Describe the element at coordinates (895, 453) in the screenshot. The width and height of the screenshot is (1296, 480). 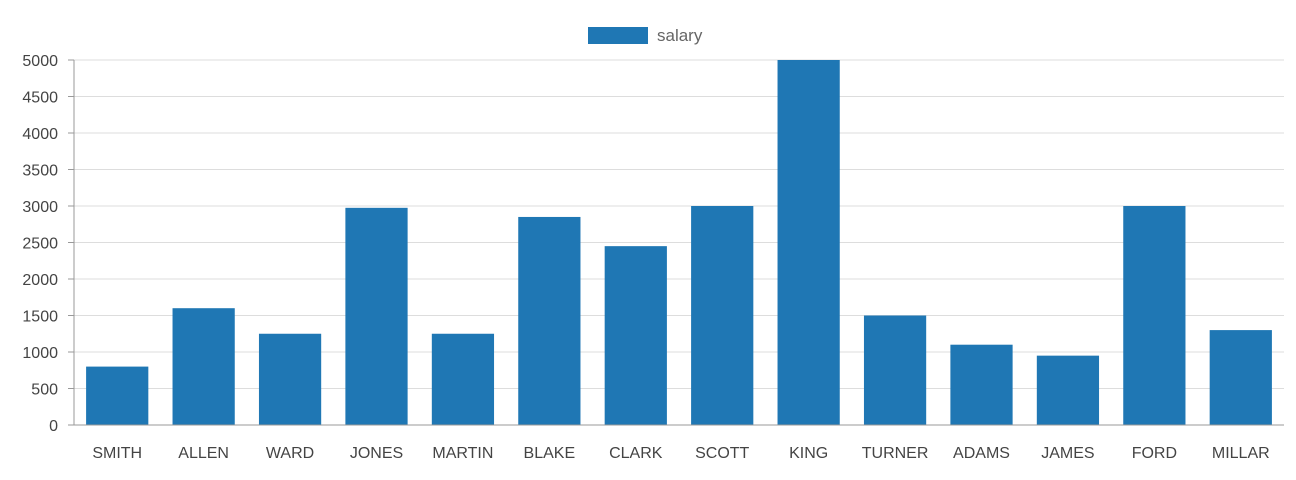
I see `x-tick-label: TURNER` at that location.